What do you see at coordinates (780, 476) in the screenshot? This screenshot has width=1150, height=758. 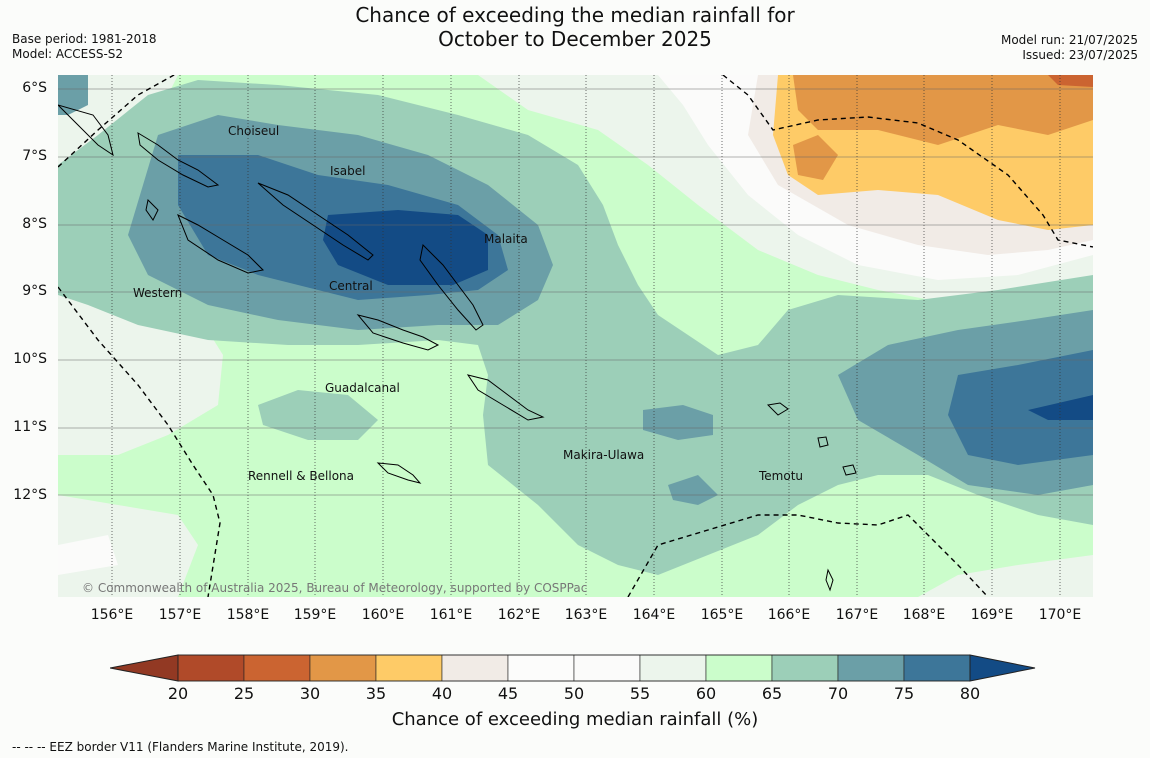 I see `label-temotu: Temotu` at bounding box center [780, 476].